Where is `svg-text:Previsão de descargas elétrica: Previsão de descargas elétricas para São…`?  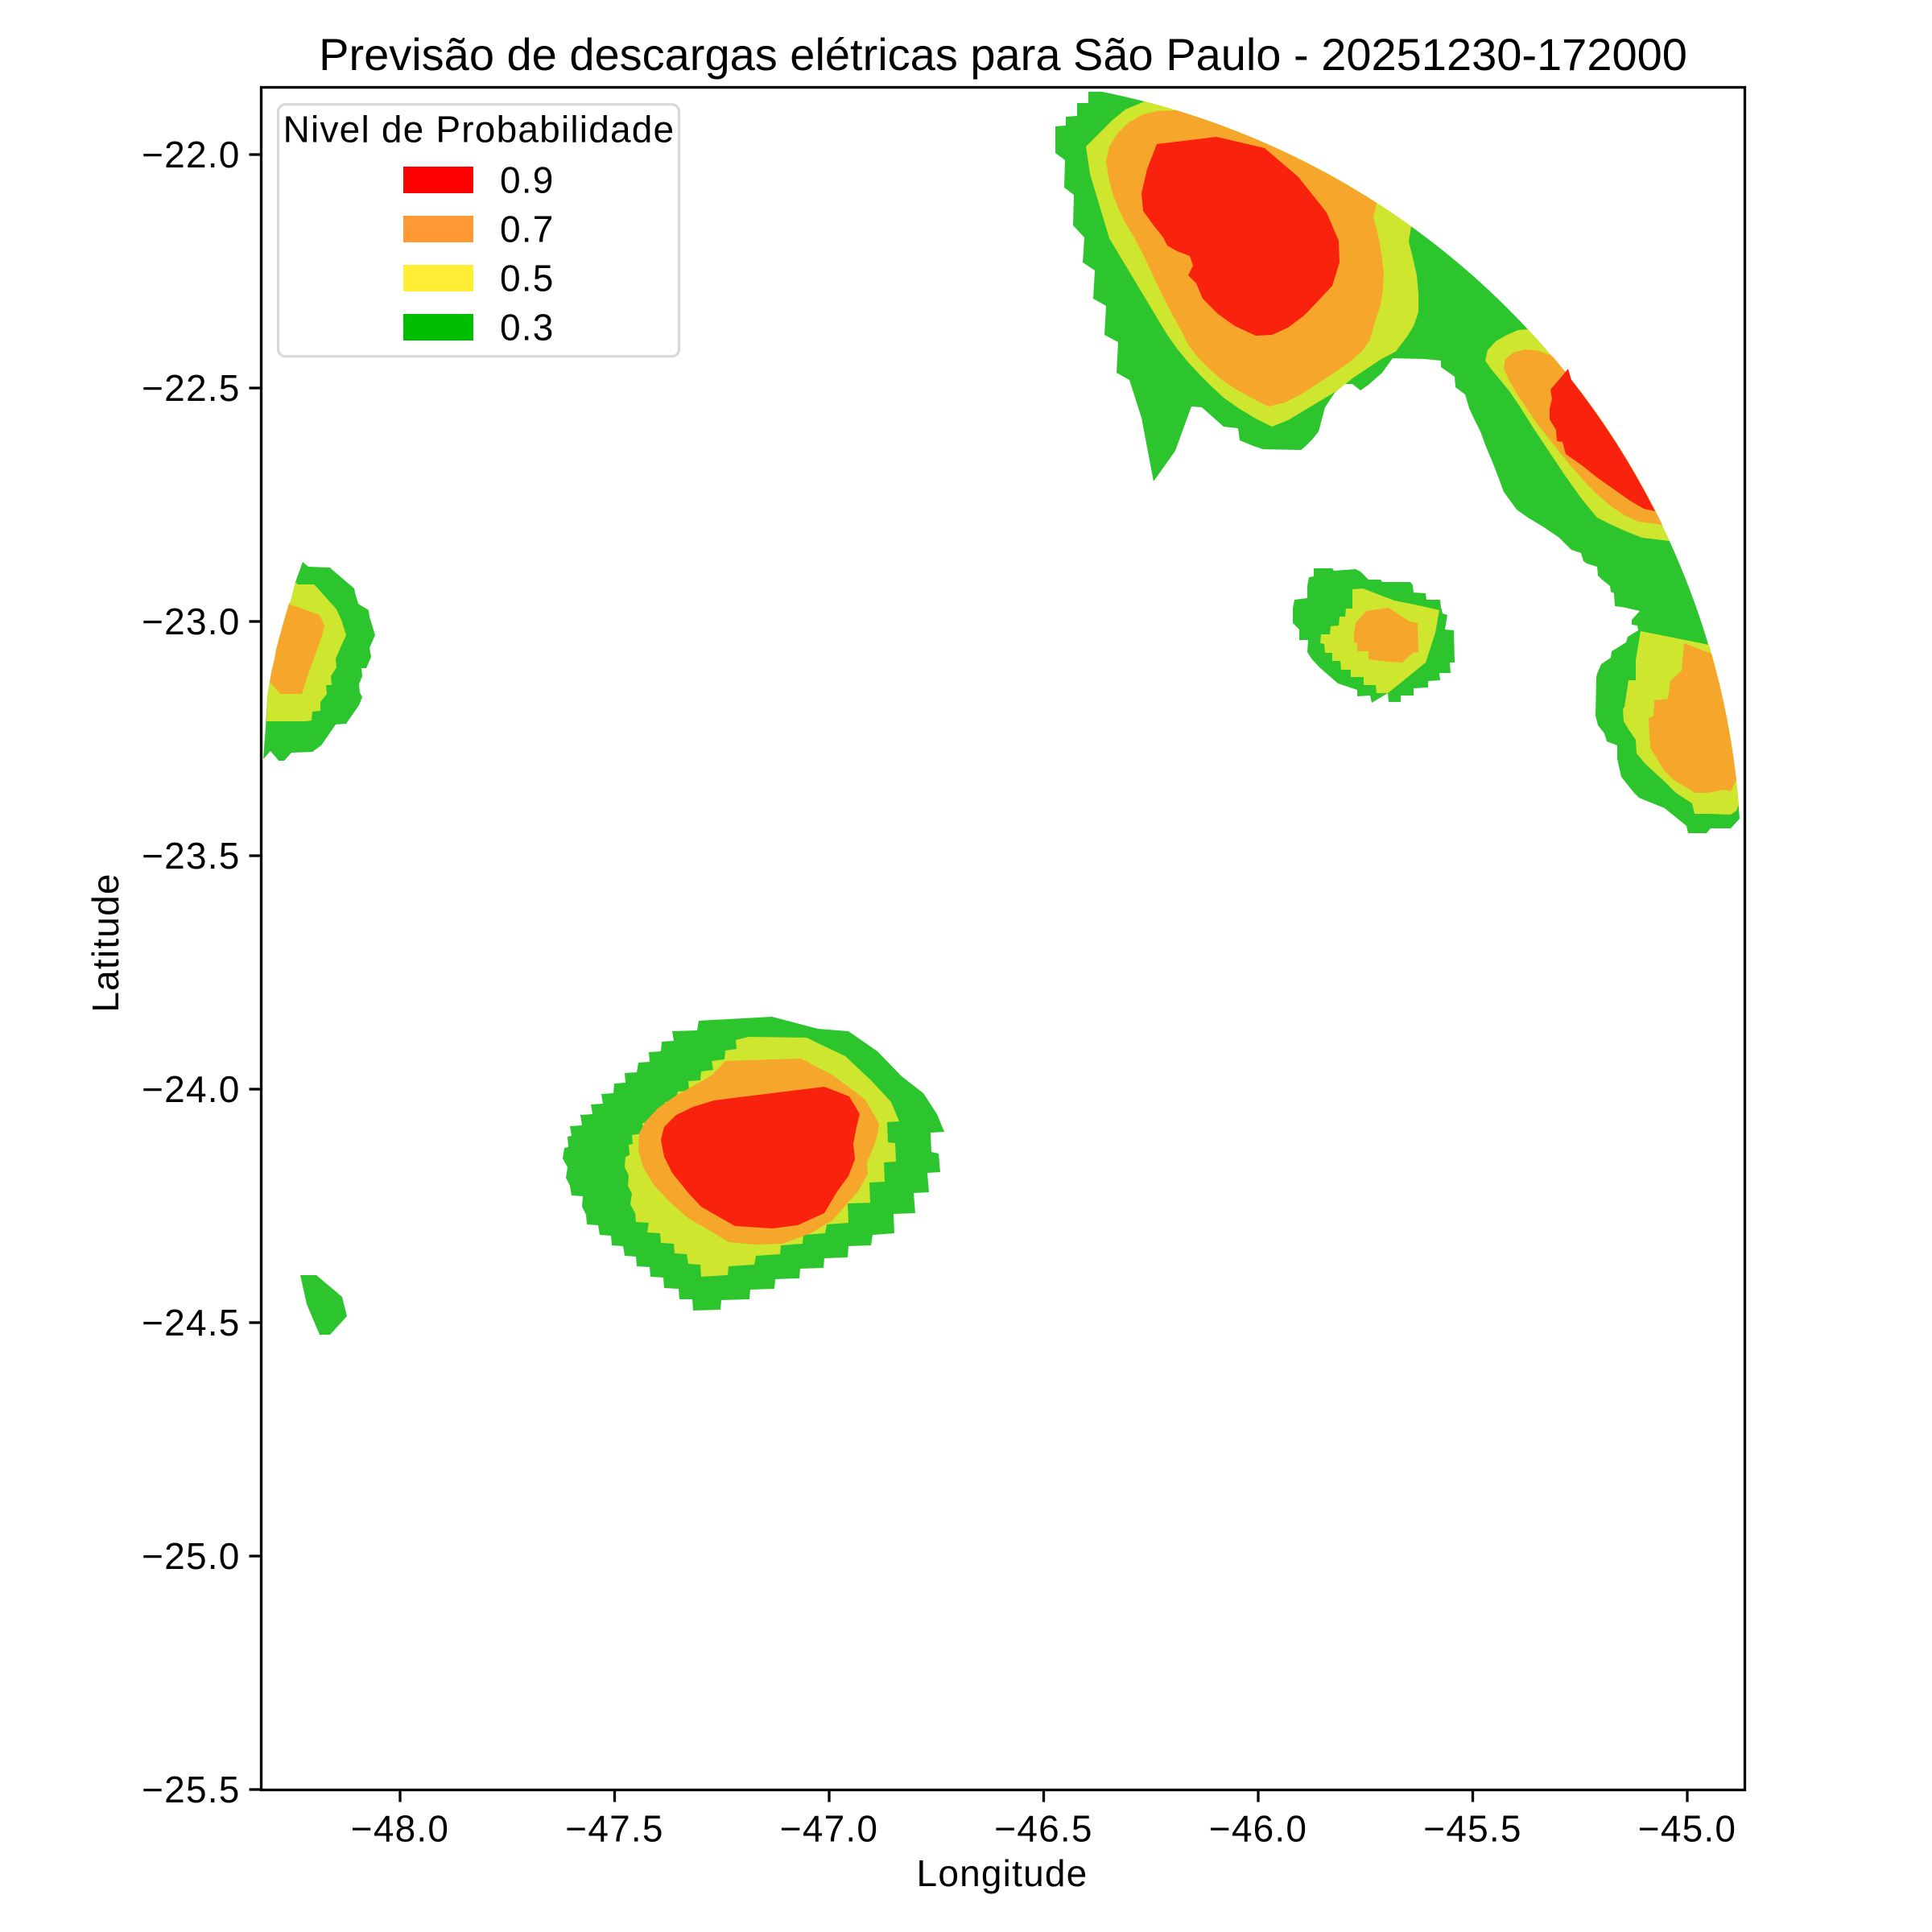
svg-text:Previsão de descargas elétrica: Previsão de descargas elétricas para São… is located at coordinates (1003, 54).